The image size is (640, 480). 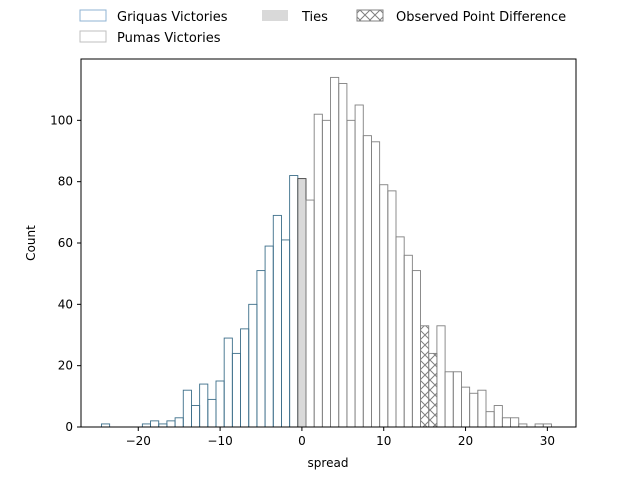 What do you see at coordinates (340, 437) in the screenshot?
I see `x-axis-ticks: −20 −10 0 10 20 30` at bounding box center [340, 437].